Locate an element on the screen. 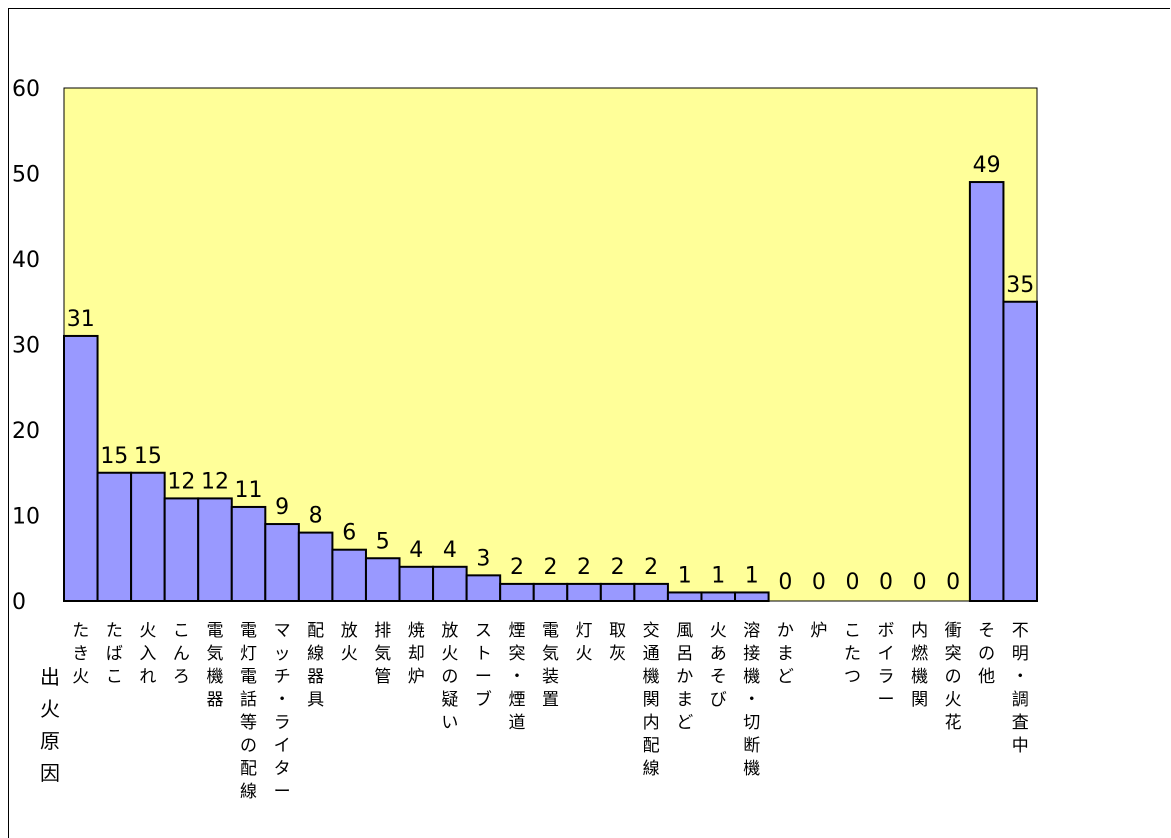 This screenshot has height=838, width=1171. data-label: 5 is located at coordinates (383, 541).